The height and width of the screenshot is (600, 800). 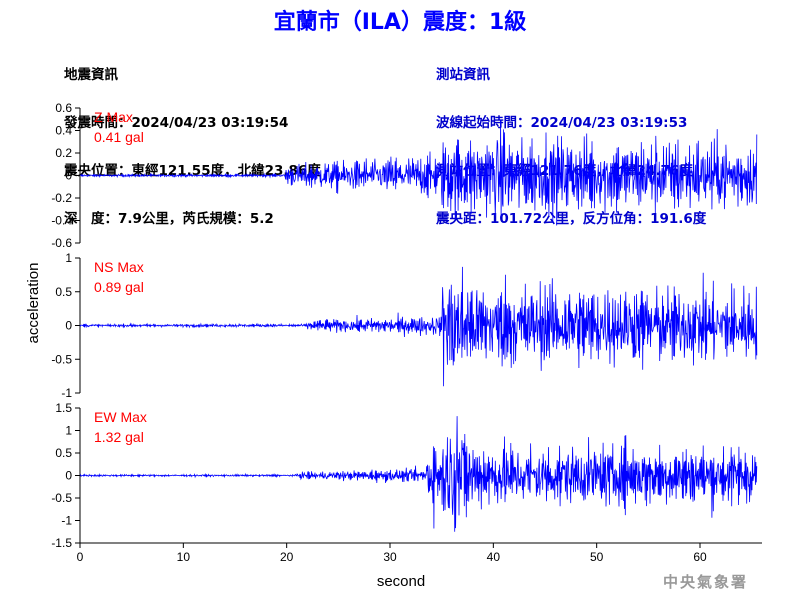 What do you see at coordinates (463, 75) in the screenshot?
I see `station-info-heading: 測站資訊` at bounding box center [463, 75].